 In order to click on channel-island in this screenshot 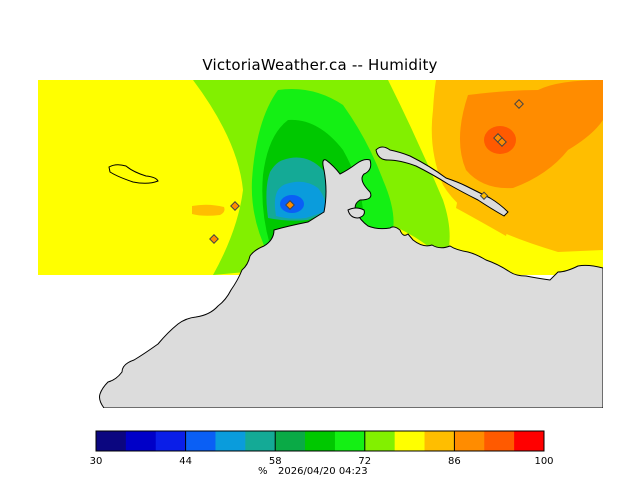, I will do `click(356, 213)`.